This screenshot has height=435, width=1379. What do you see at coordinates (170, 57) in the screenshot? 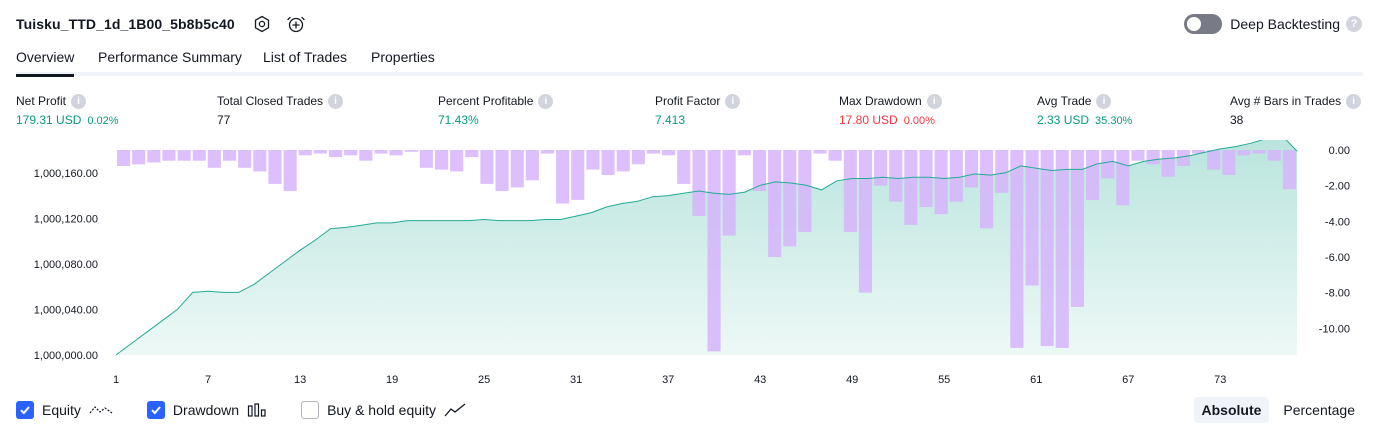
I see `tab-performance-summary: Performance Summary` at bounding box center [170, 57].